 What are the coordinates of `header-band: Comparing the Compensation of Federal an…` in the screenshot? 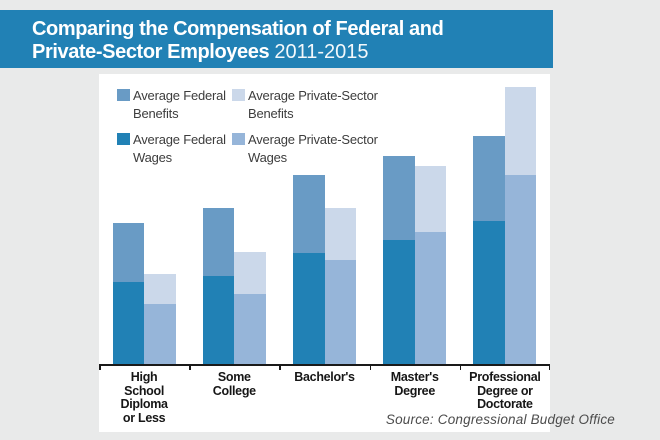 It's located at (276, 39).